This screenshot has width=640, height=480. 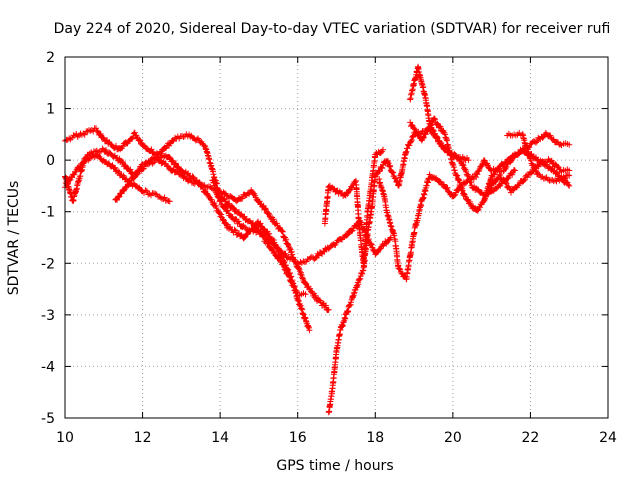 I want to click on x-tick-label: 18, so click(x=375, y=438).